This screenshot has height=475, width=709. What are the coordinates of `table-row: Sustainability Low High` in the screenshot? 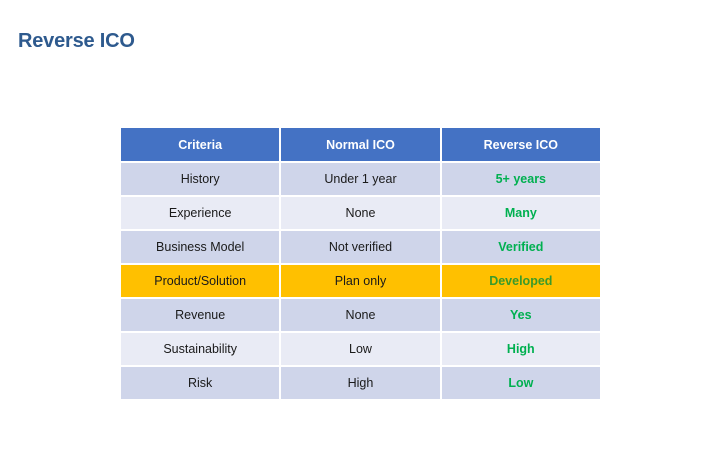 It's located at (360, 349).